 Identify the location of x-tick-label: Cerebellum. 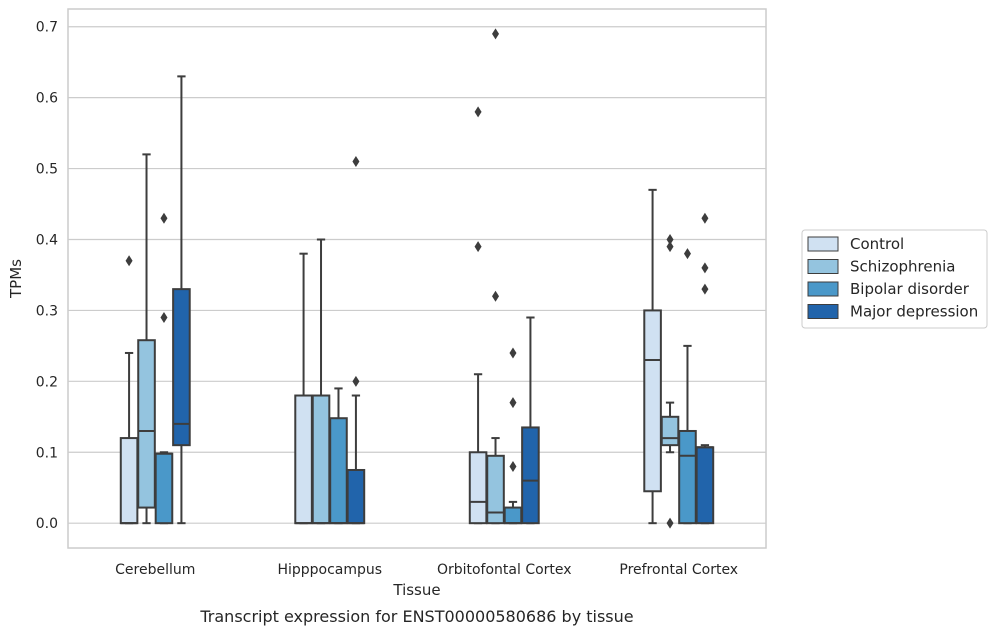
(155, 570).